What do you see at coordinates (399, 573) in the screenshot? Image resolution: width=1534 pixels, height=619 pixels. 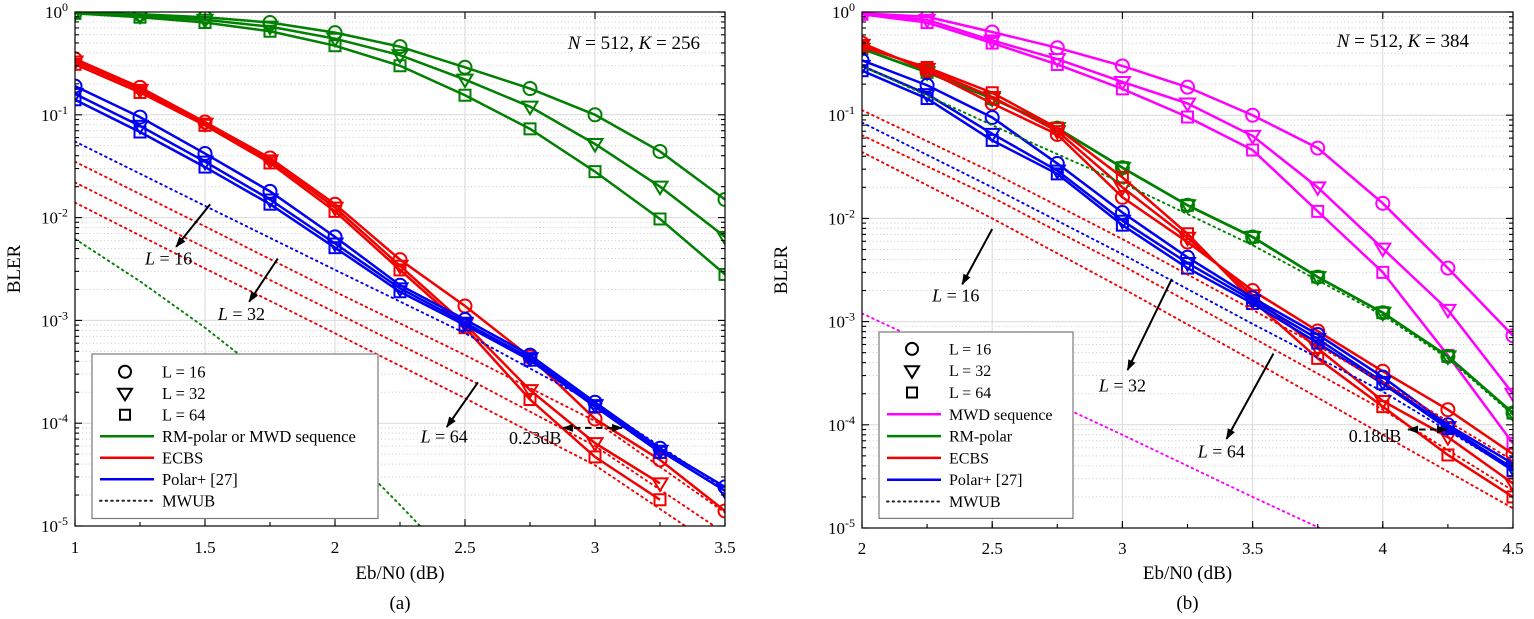 I see `x-axis-label: Eb/N0 (dB)` at bounding box center [399, 573].